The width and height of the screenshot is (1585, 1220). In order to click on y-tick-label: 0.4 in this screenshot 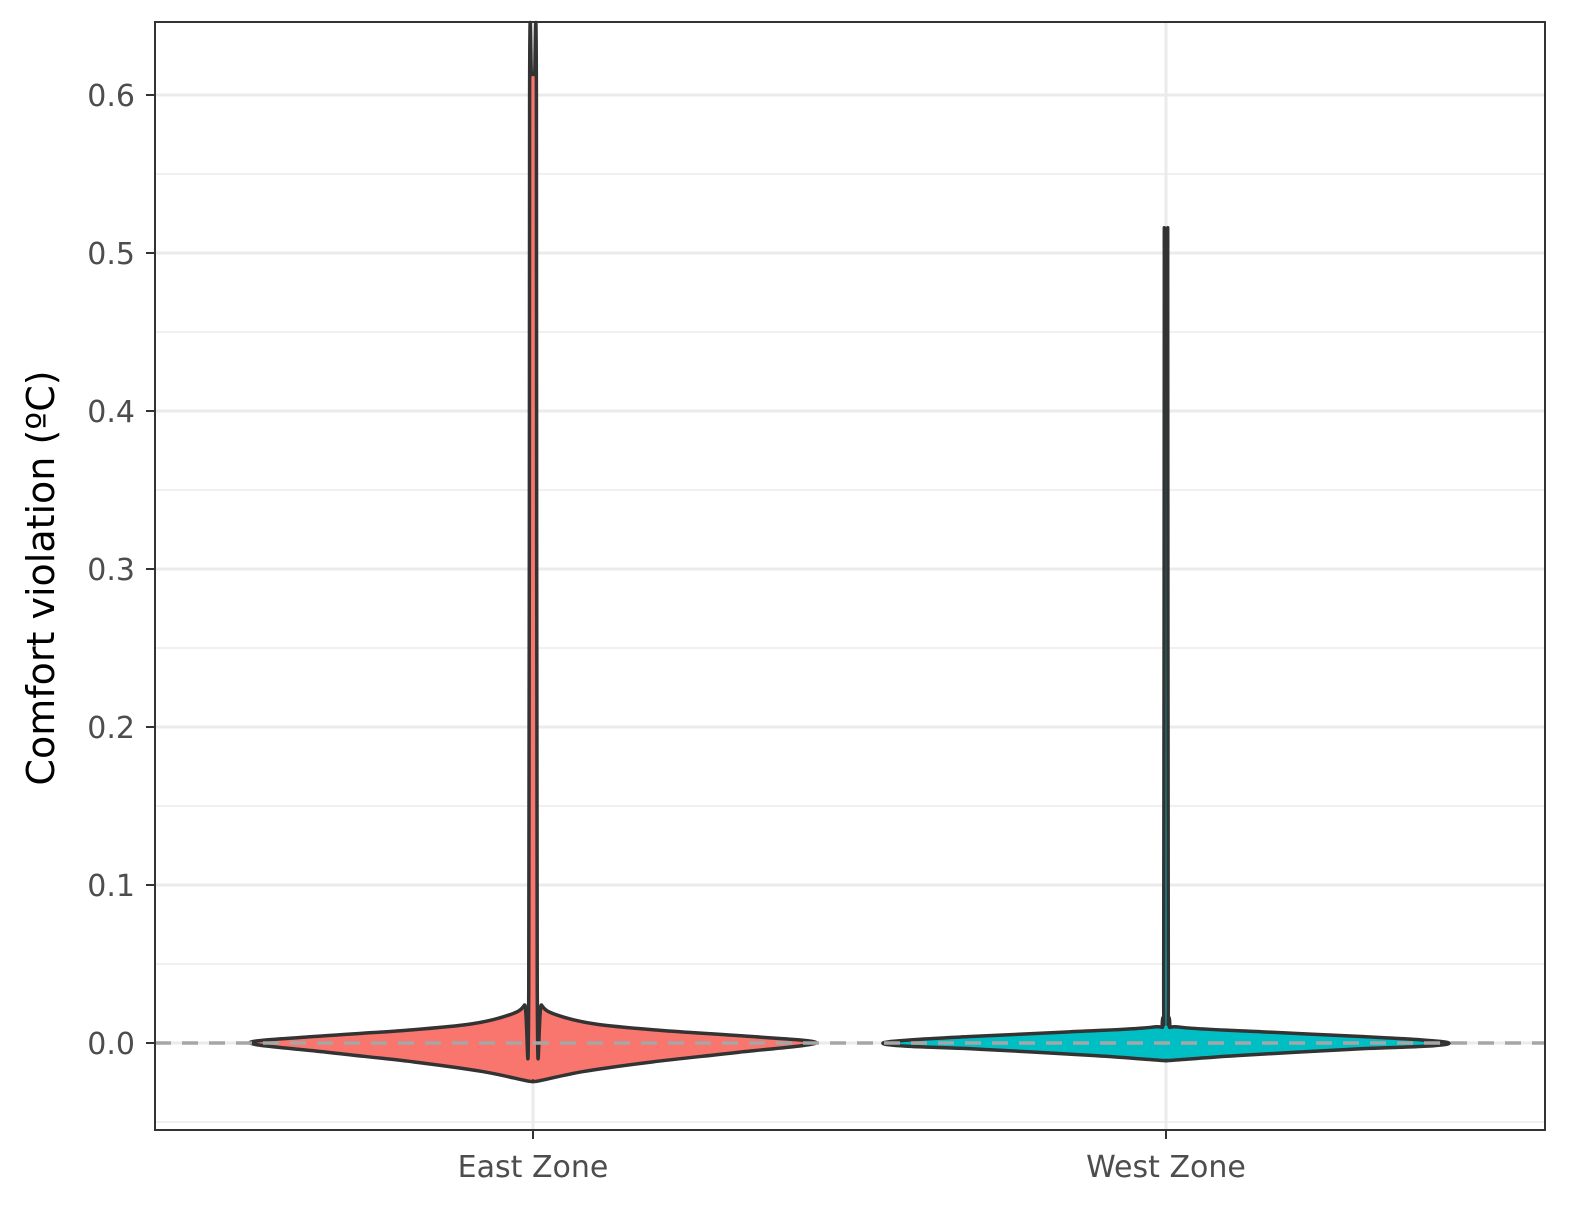, I will do `click(111, 412)`.